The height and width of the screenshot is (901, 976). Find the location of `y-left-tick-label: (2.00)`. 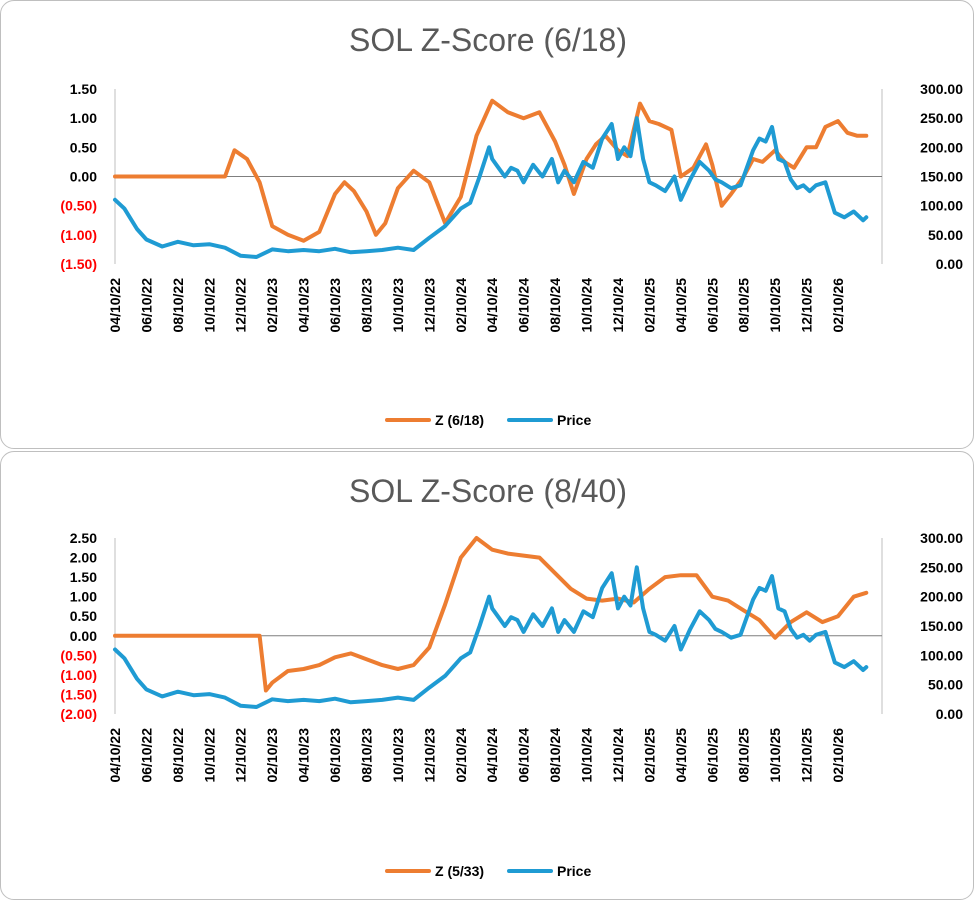

y-left-tick-label: (2.00) is located at coordinates (78, 714).